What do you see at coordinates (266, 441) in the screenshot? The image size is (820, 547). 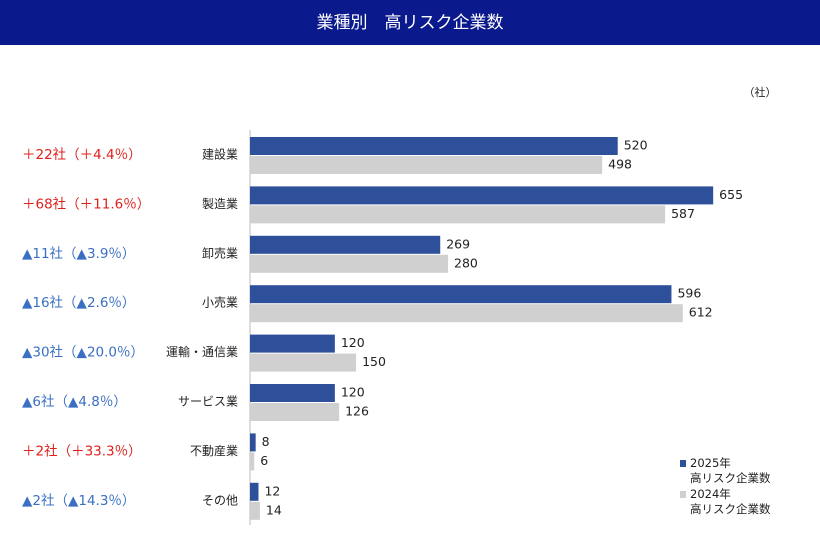 I see `value-label: 8` at bounding box center [266, 441].